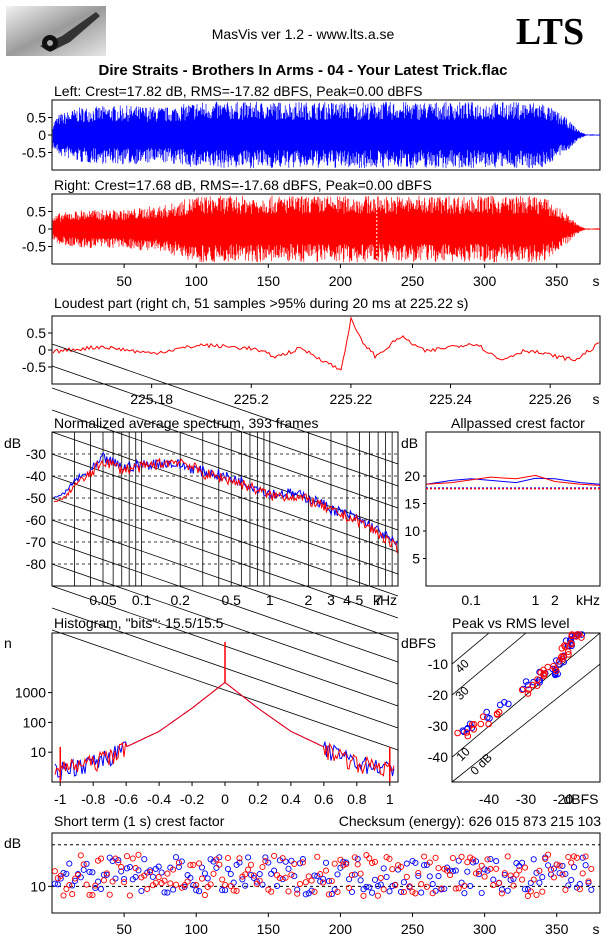 The width and height of the screenshot is (606, 946). What do you see at coordinates (557, 281) in the screenshot?
I see `waveform-xtick-label: 350` at bounding box center [557, 281].